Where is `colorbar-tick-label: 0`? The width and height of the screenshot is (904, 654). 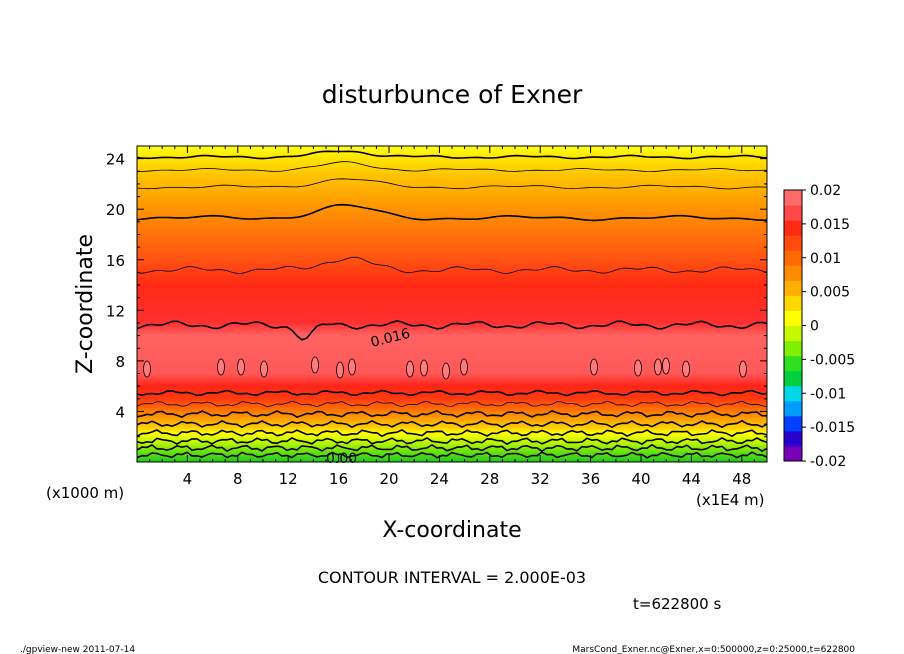 colorbar-tick-label: 0 is located at coordinates (814, 327).